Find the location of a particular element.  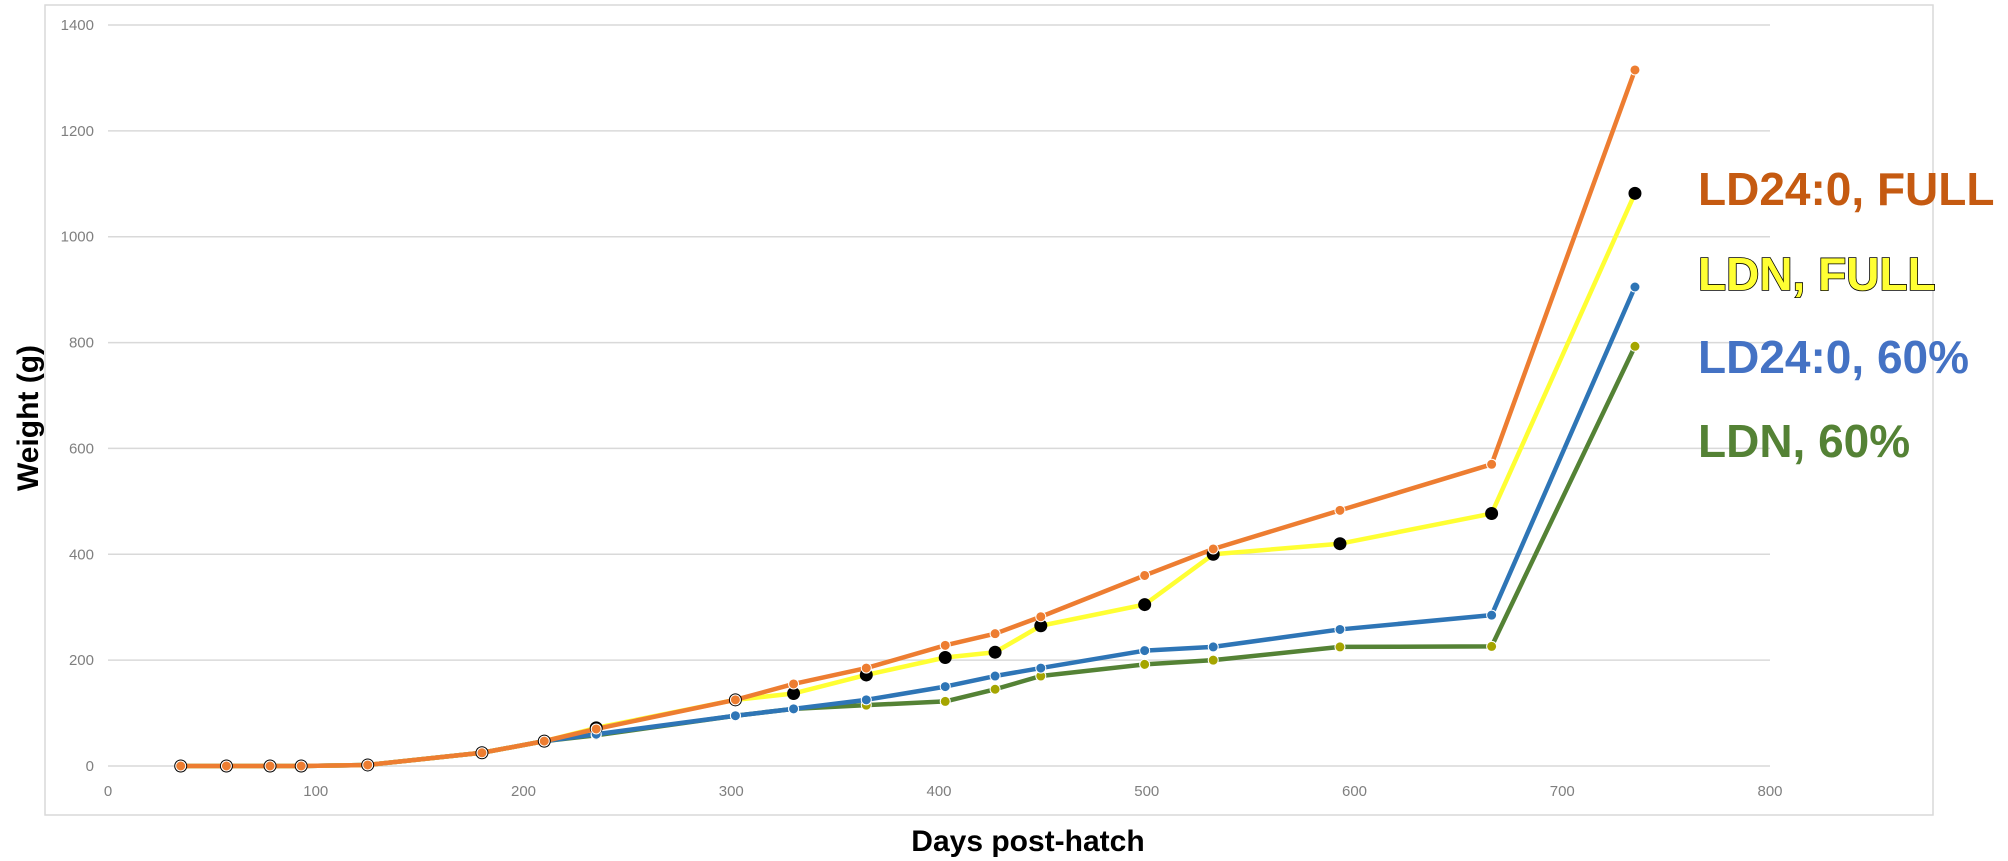

y-tick-label: 800 is located at coordinates (81, 343).